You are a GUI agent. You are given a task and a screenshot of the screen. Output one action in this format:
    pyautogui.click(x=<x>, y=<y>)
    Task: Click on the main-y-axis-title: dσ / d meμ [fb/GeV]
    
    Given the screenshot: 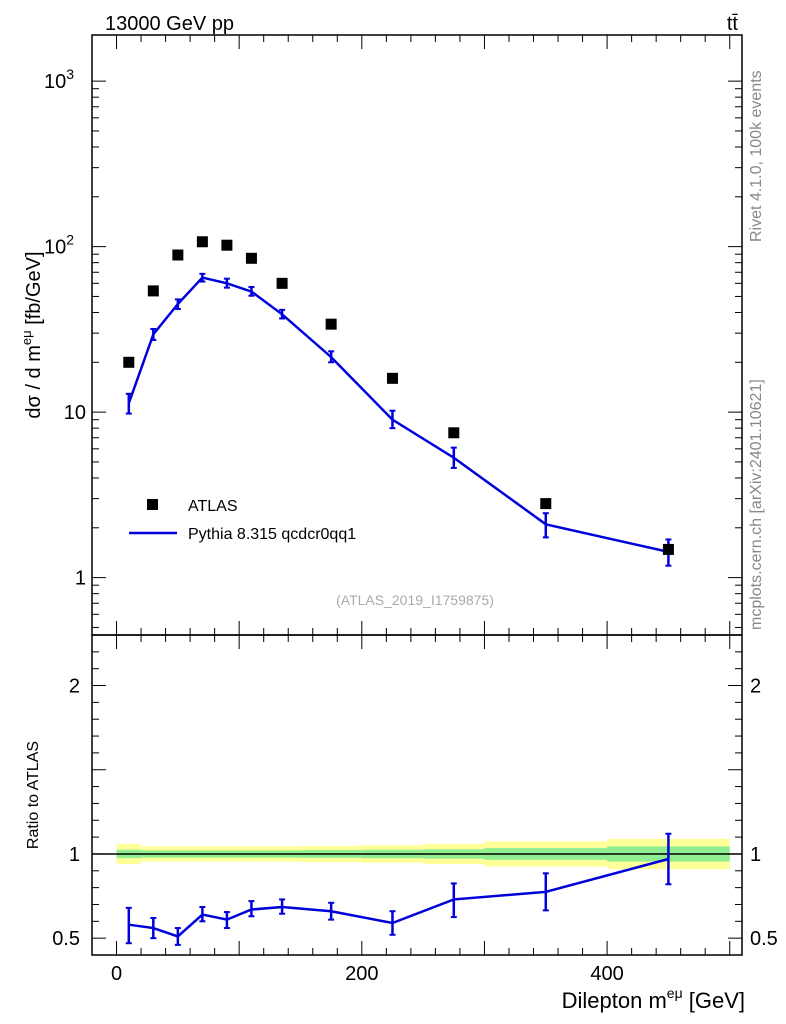 What is the action you would take?
    pyautogui.click(x=32, y=334)
    